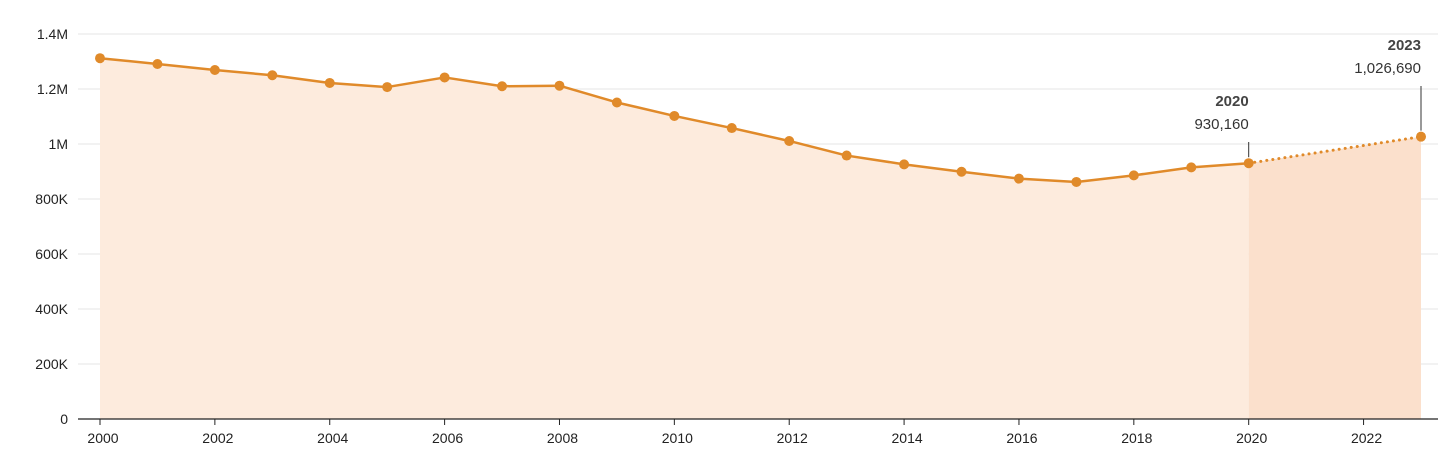  Describe the element at coordinates (51, 364) in the screenshot. I see `y-tick-label: 200K` at that location.